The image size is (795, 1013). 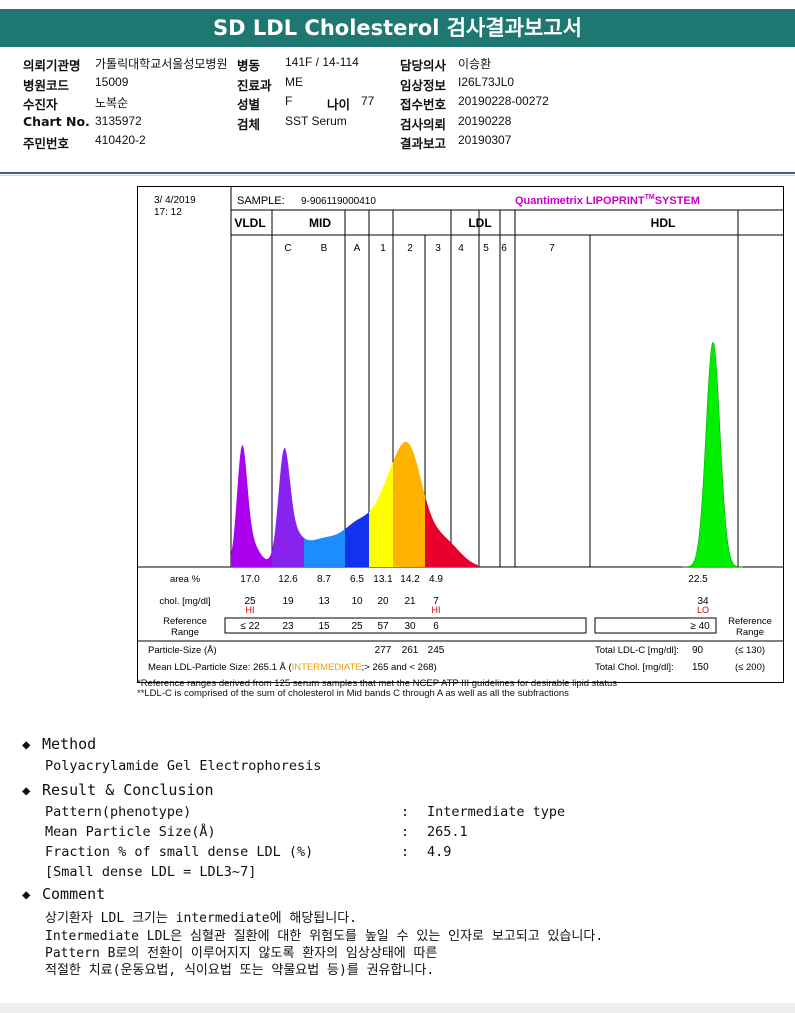 What do you see at coordinates (289, 101) in the screenshot?
I see `sex-value: F` at bounding box center [289, 101].